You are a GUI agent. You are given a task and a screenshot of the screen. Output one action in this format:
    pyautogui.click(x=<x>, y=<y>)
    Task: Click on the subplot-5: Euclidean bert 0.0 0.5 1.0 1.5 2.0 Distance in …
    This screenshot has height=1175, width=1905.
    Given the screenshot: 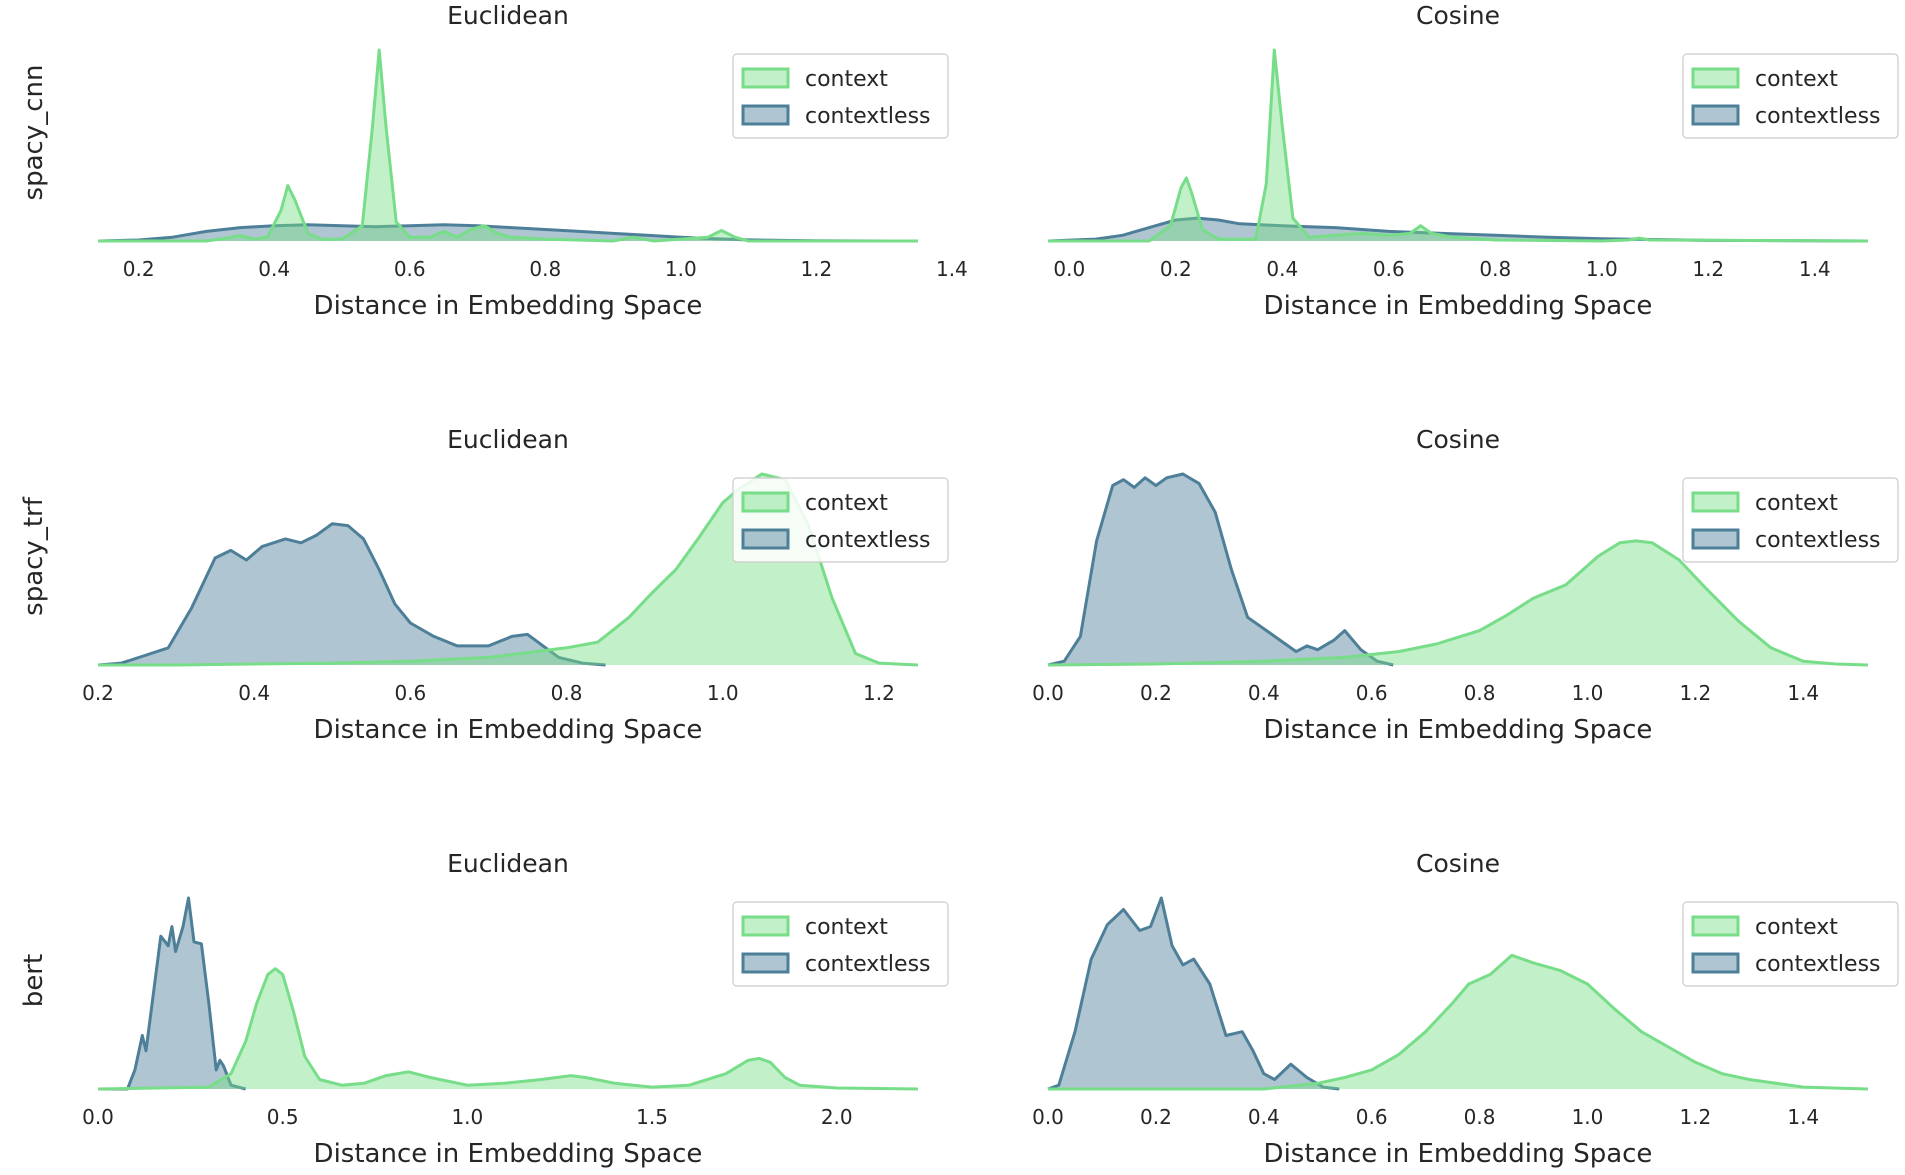 What is the action you would take?
    pyautogui.click(x=484, y=1009)
    